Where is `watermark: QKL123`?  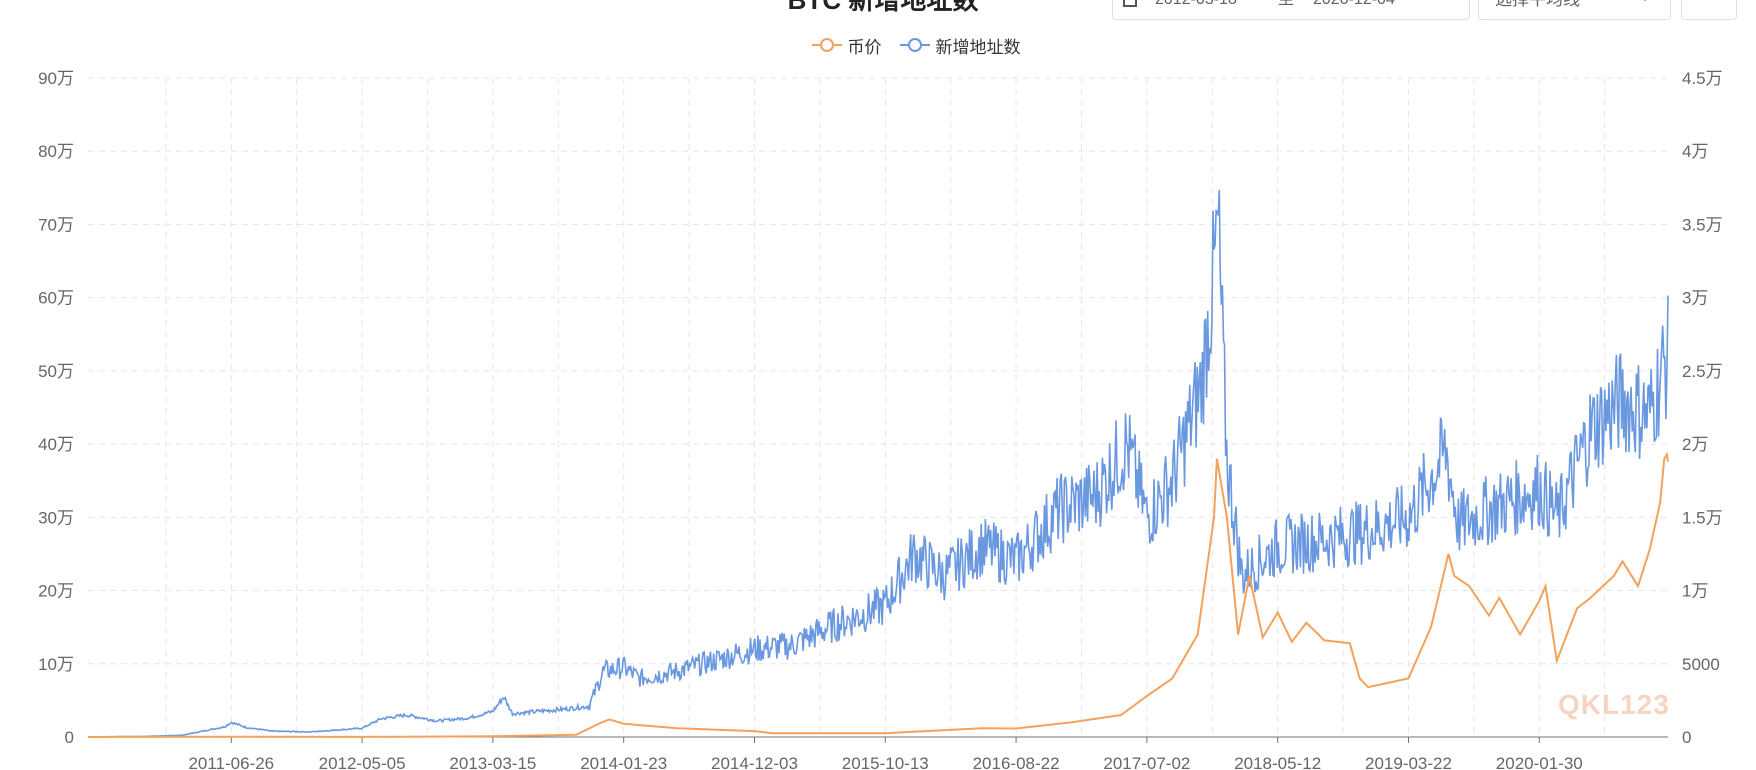 watermark: QKL123 is located at coordinates (1614, 704).